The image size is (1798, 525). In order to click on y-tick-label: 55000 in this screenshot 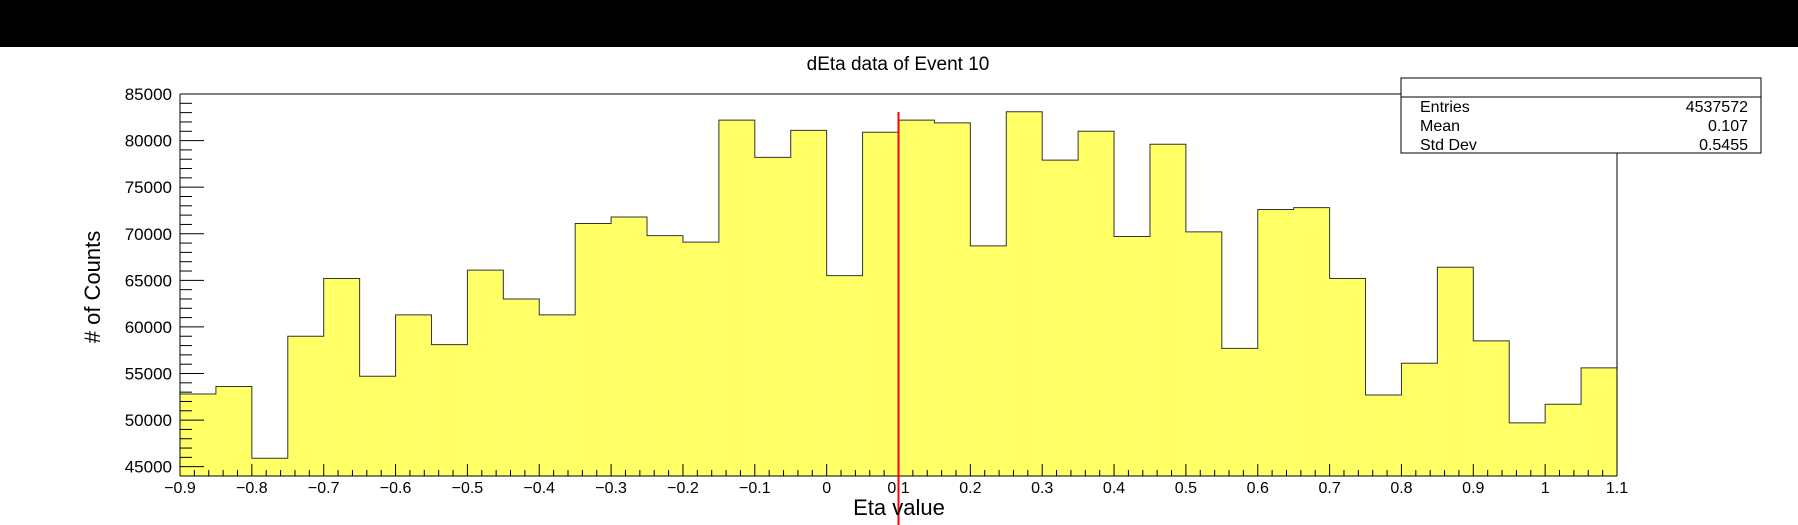, I will do `click(148, 374)`.